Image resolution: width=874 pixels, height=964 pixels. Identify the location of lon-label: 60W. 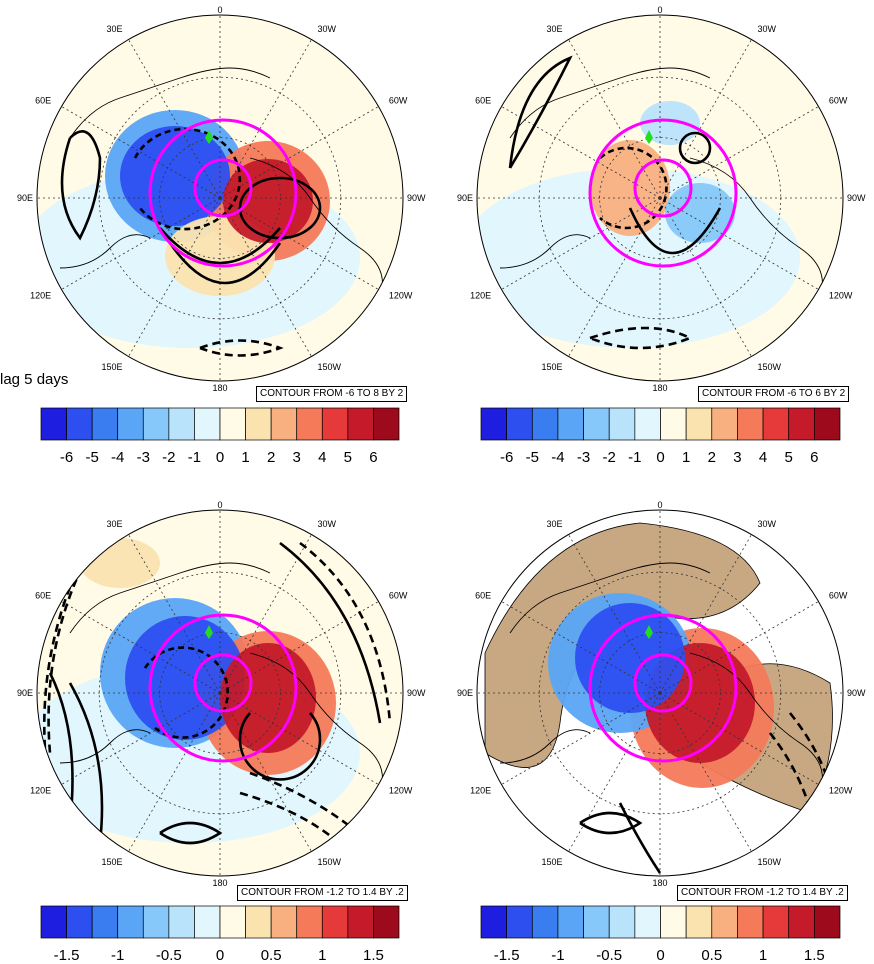
(398, 101).